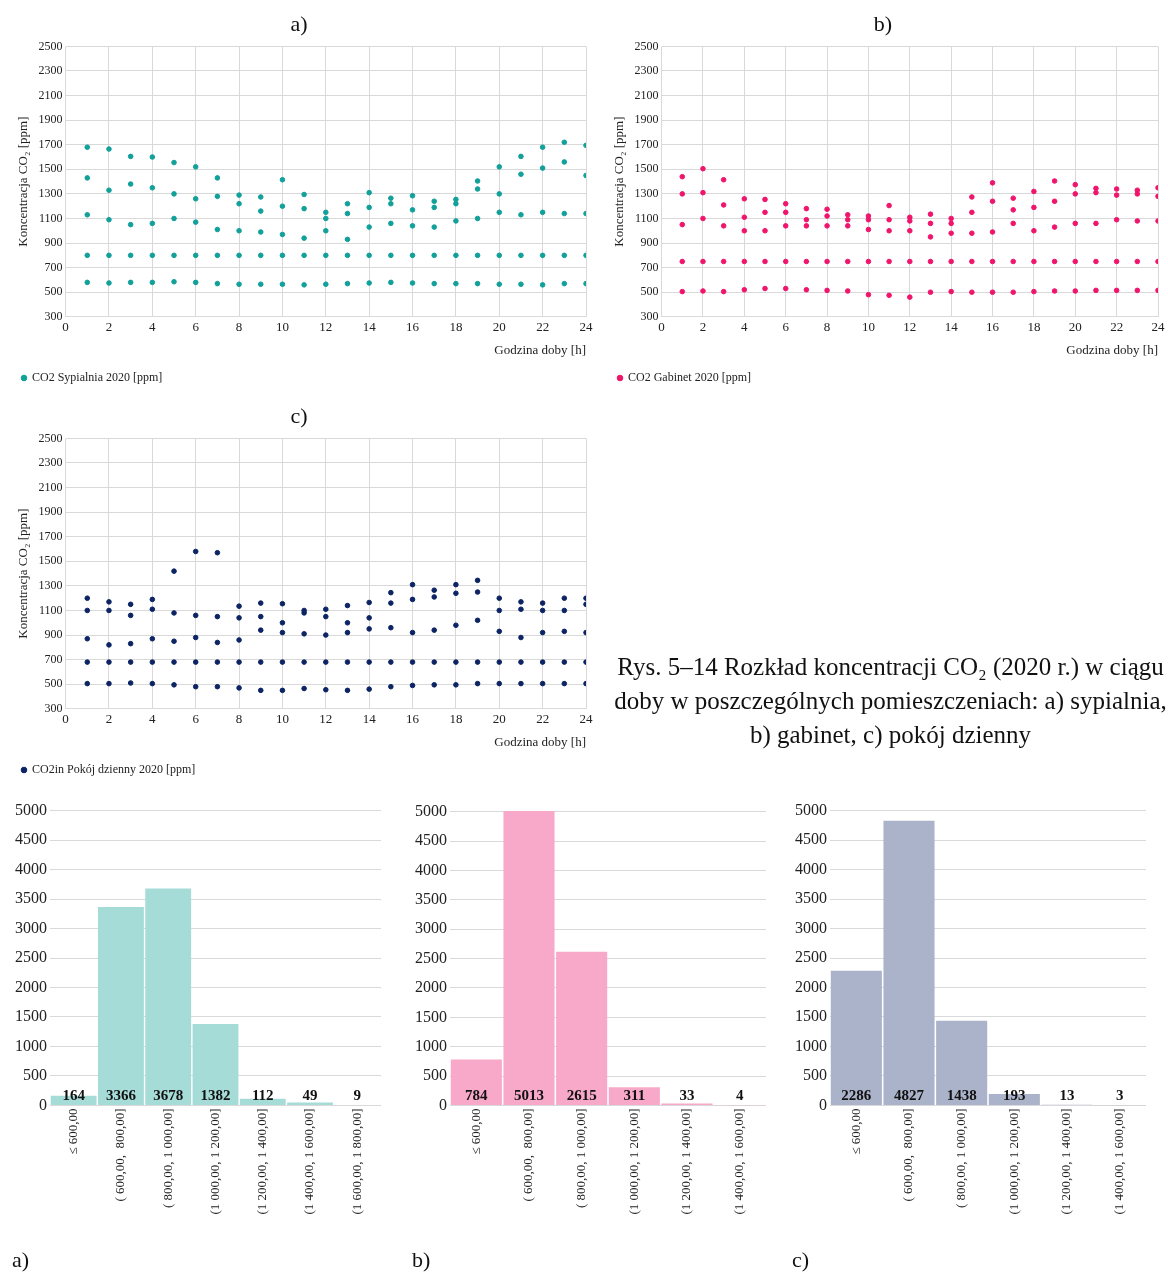  What do you see at coordinates (909, 1094) in the screenshot?
I see `data-label: 4827` at bounding box center [909, 1094].